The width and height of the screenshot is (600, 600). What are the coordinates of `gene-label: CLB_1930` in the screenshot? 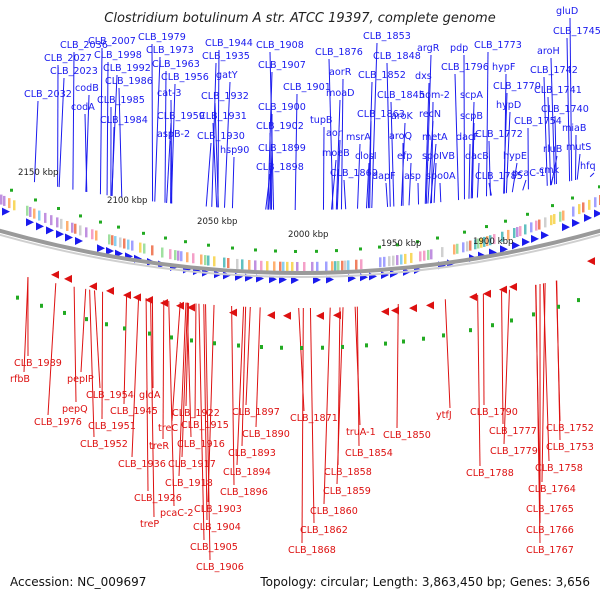 It's located at (221, 136).